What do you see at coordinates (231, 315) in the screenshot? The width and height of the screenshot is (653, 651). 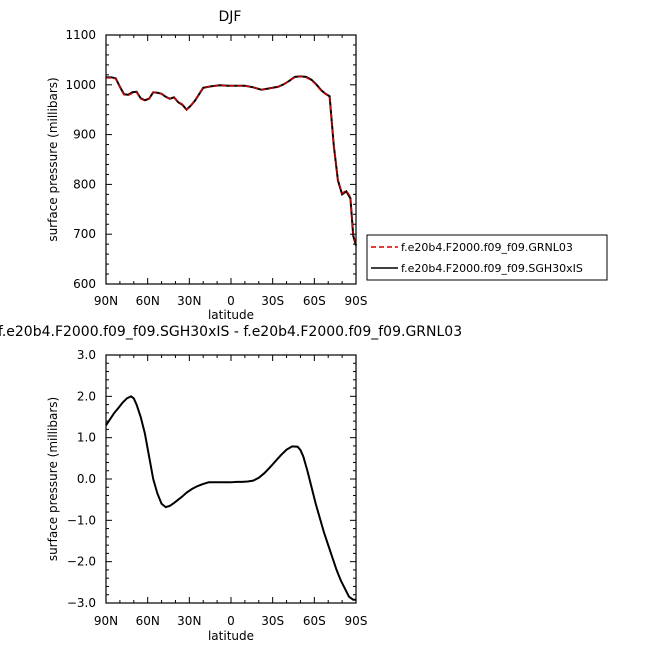 I see `top-x-axis-label: latitude` at bounding box center [231, 315].